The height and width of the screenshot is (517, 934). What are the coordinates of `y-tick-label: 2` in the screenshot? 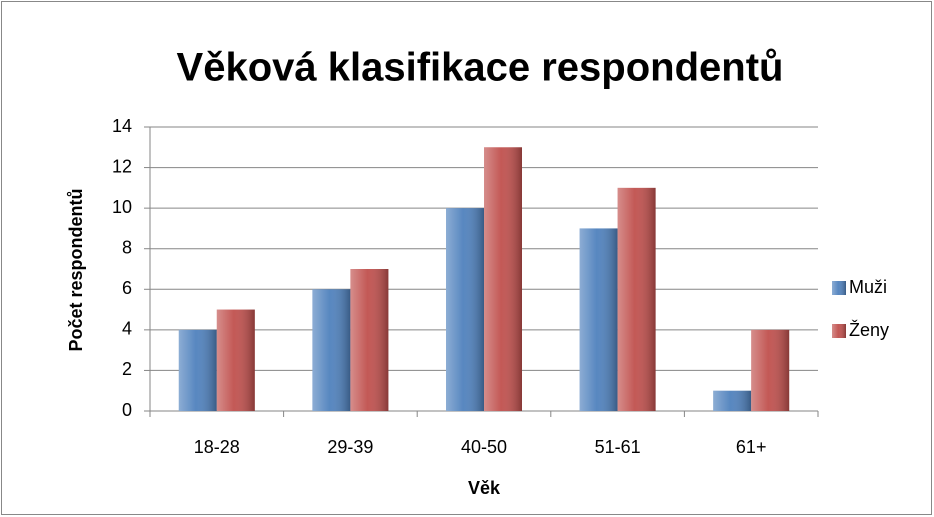 It's located at (127, 369).